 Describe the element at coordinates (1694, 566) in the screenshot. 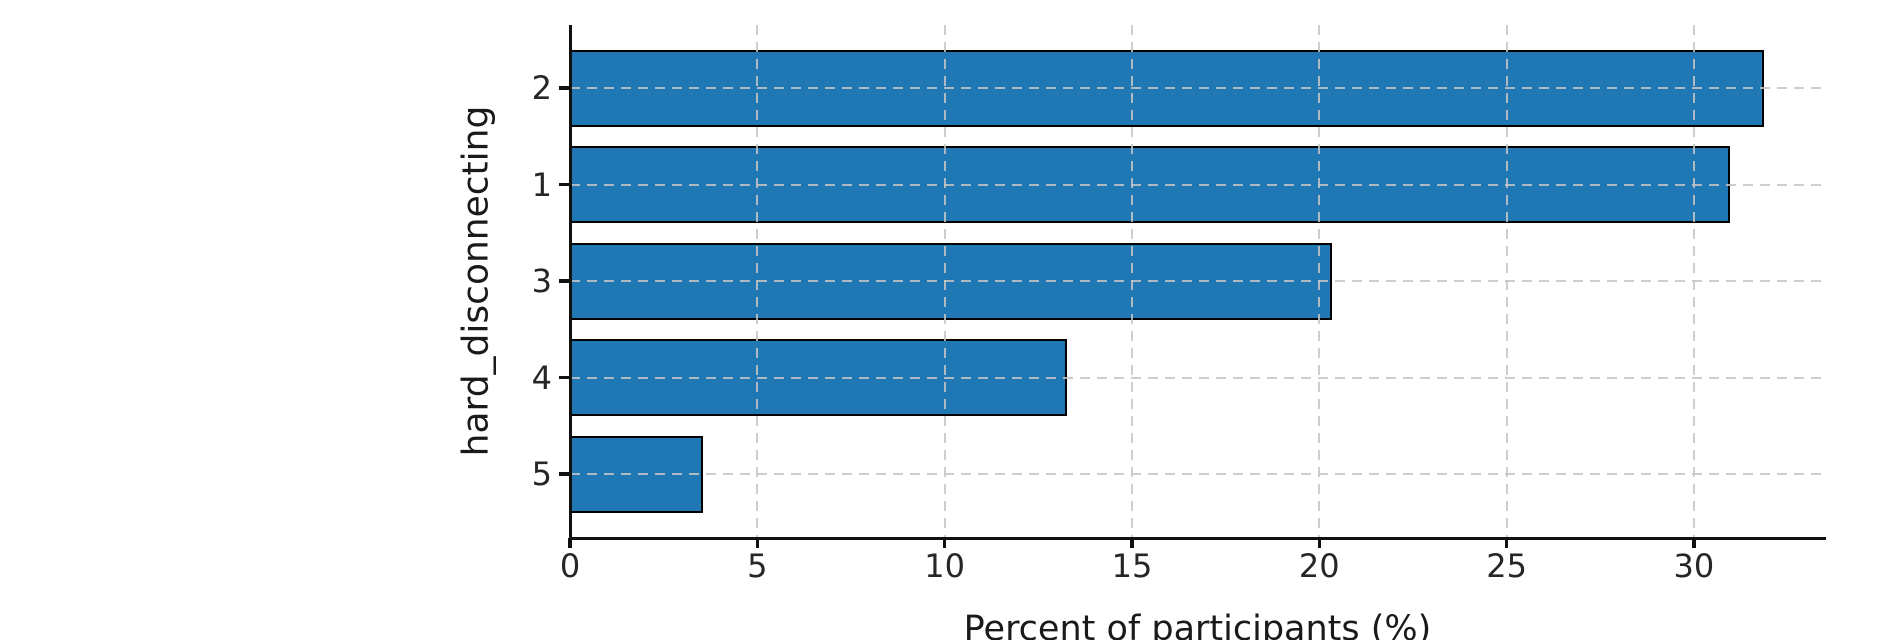

I see `x-tick-label: 30` at that location.